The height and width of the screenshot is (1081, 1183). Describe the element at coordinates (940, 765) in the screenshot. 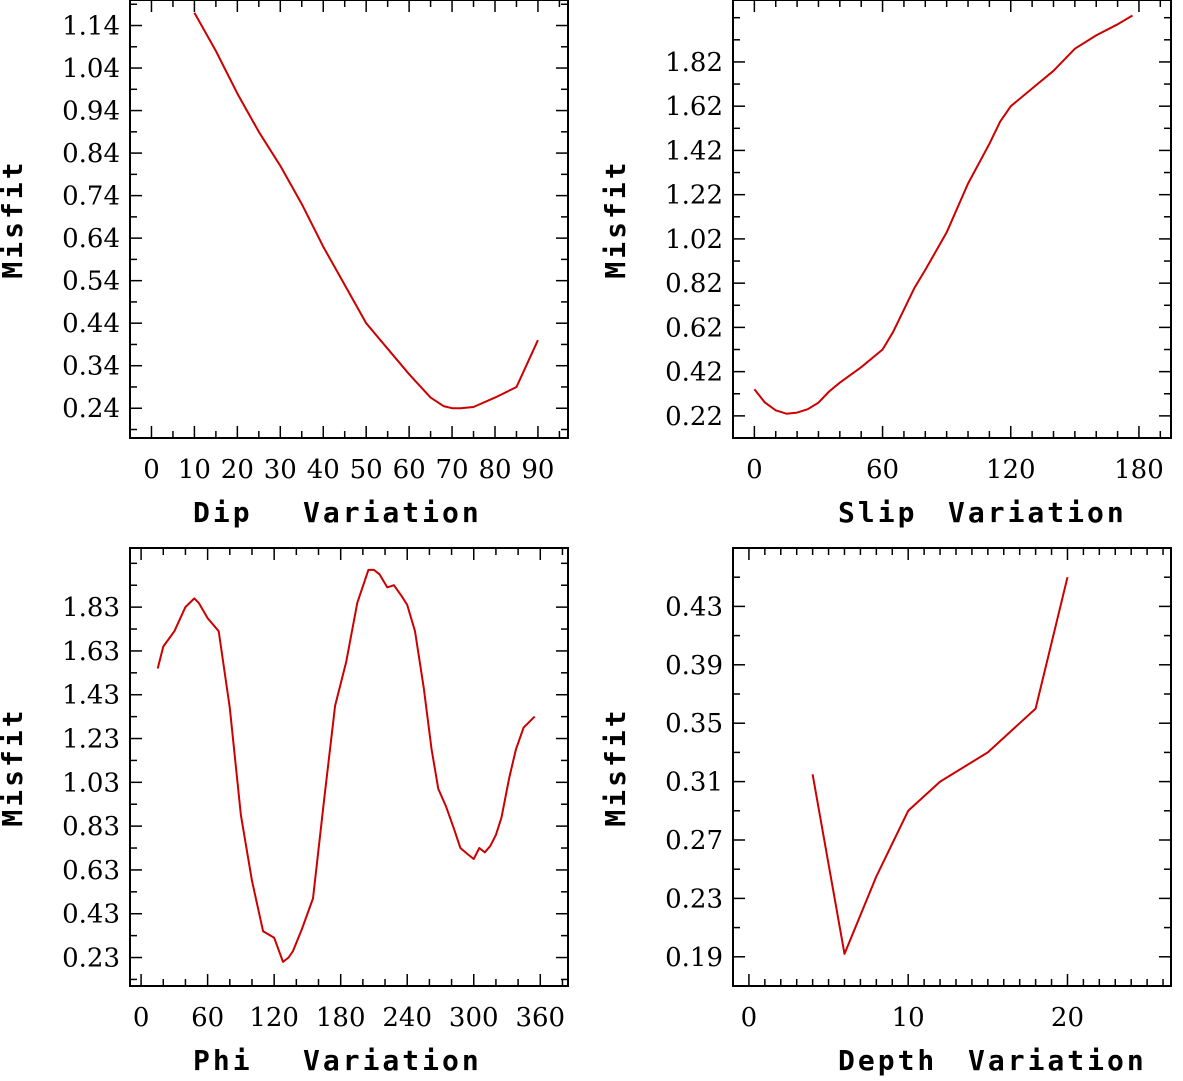

I see `depth-misfit-line` at that location.